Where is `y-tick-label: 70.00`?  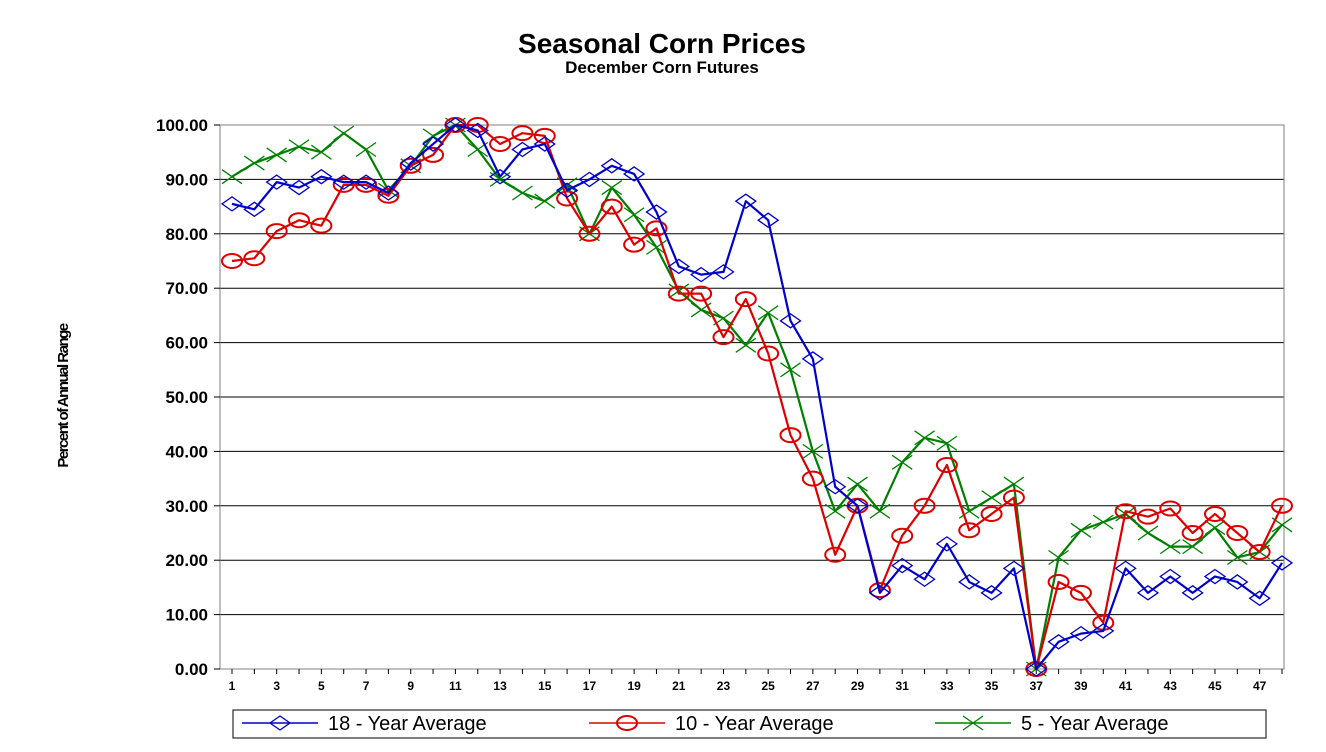
y-tick-label: 70.00 is located at coordinates (186, 288).